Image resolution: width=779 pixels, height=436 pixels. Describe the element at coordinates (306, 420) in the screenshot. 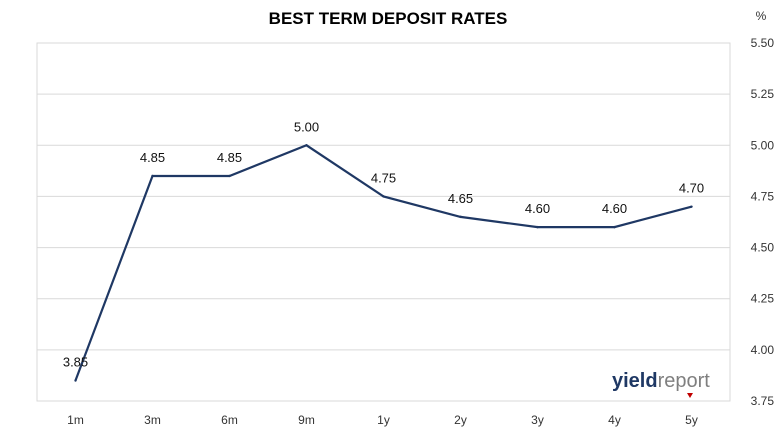

I see `x-tick-label: 9m` at that location.